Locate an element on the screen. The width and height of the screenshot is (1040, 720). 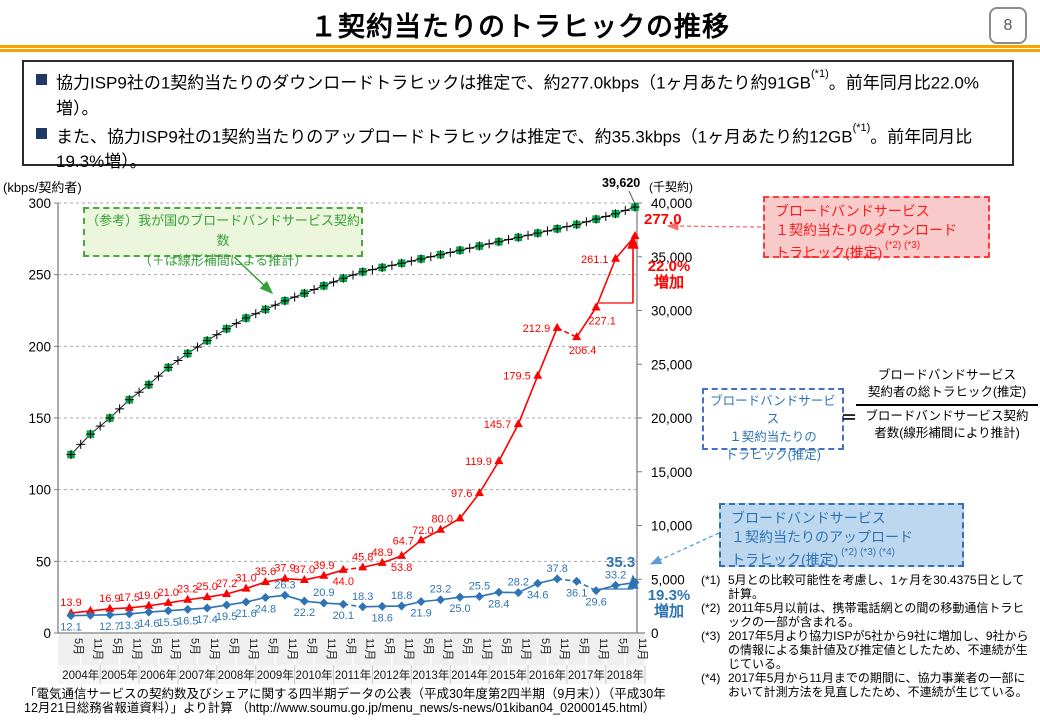
upload-data-label: 25.5 is located at coordinates (479, 586).